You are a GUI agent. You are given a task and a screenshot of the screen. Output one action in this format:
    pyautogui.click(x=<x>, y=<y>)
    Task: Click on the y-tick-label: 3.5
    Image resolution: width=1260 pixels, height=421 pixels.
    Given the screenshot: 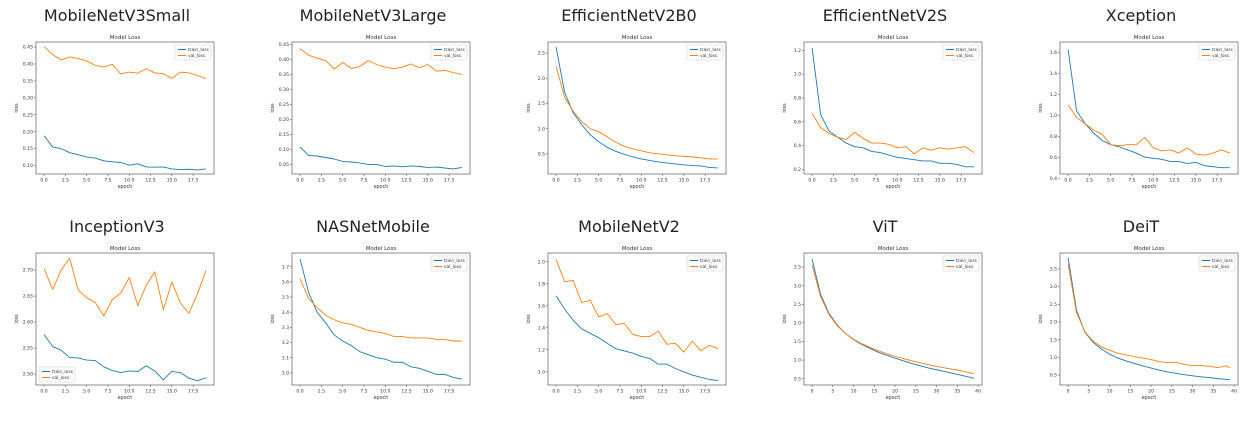 What is the action you would take?
    pyautogui.click(x=285, y=298)
    